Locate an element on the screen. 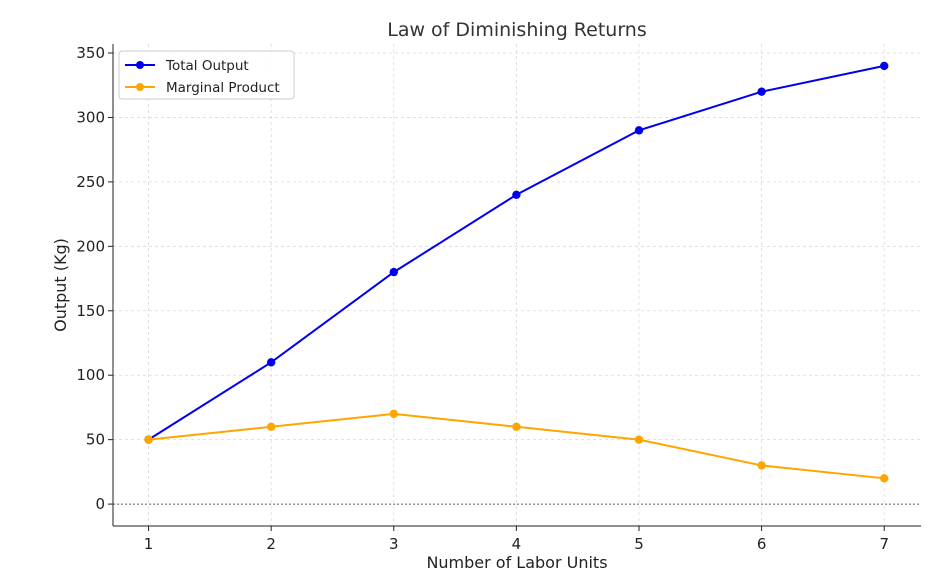  x-ticks: 1 2 3 4 5 6 7 is located at coordinates (516, 539).